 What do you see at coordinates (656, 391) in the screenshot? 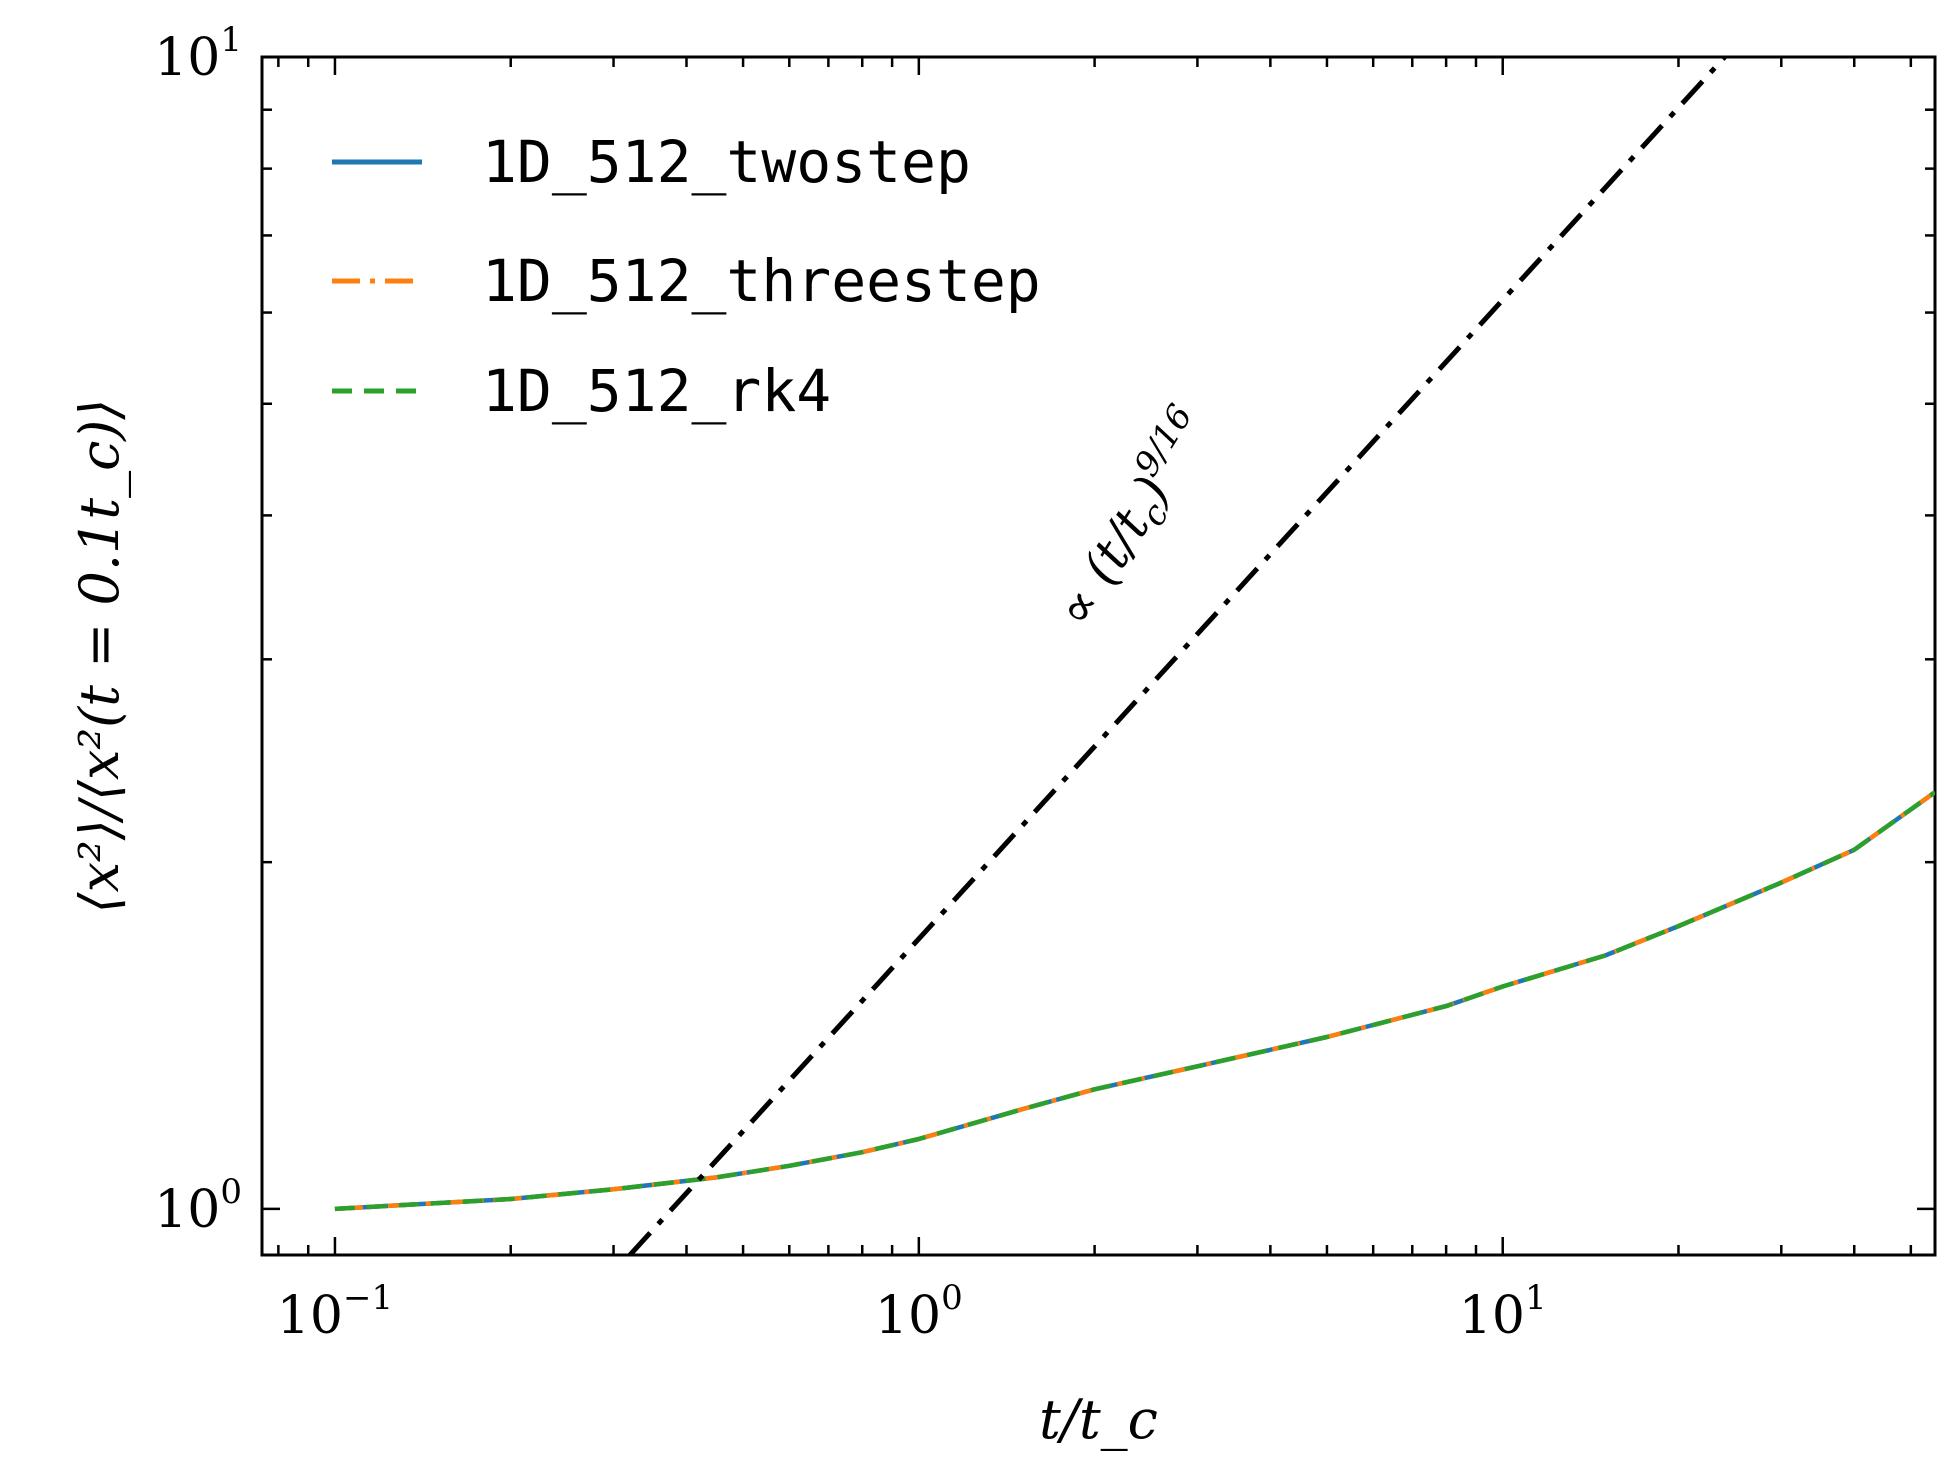
I see `legend-label: 1D_512_rk4` at bounding box center [656, 391].